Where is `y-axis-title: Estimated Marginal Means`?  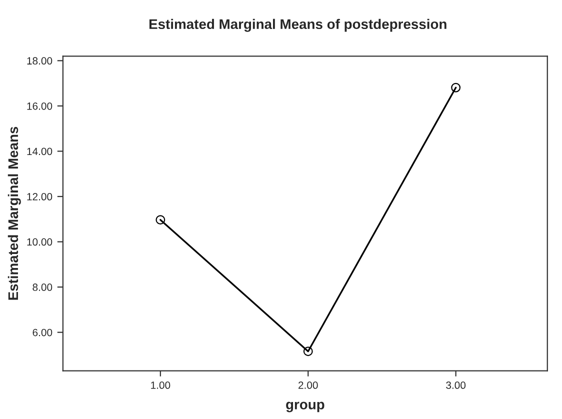
y-axis-title: Estimated Marginal Means is located at coordinates (14, 213).